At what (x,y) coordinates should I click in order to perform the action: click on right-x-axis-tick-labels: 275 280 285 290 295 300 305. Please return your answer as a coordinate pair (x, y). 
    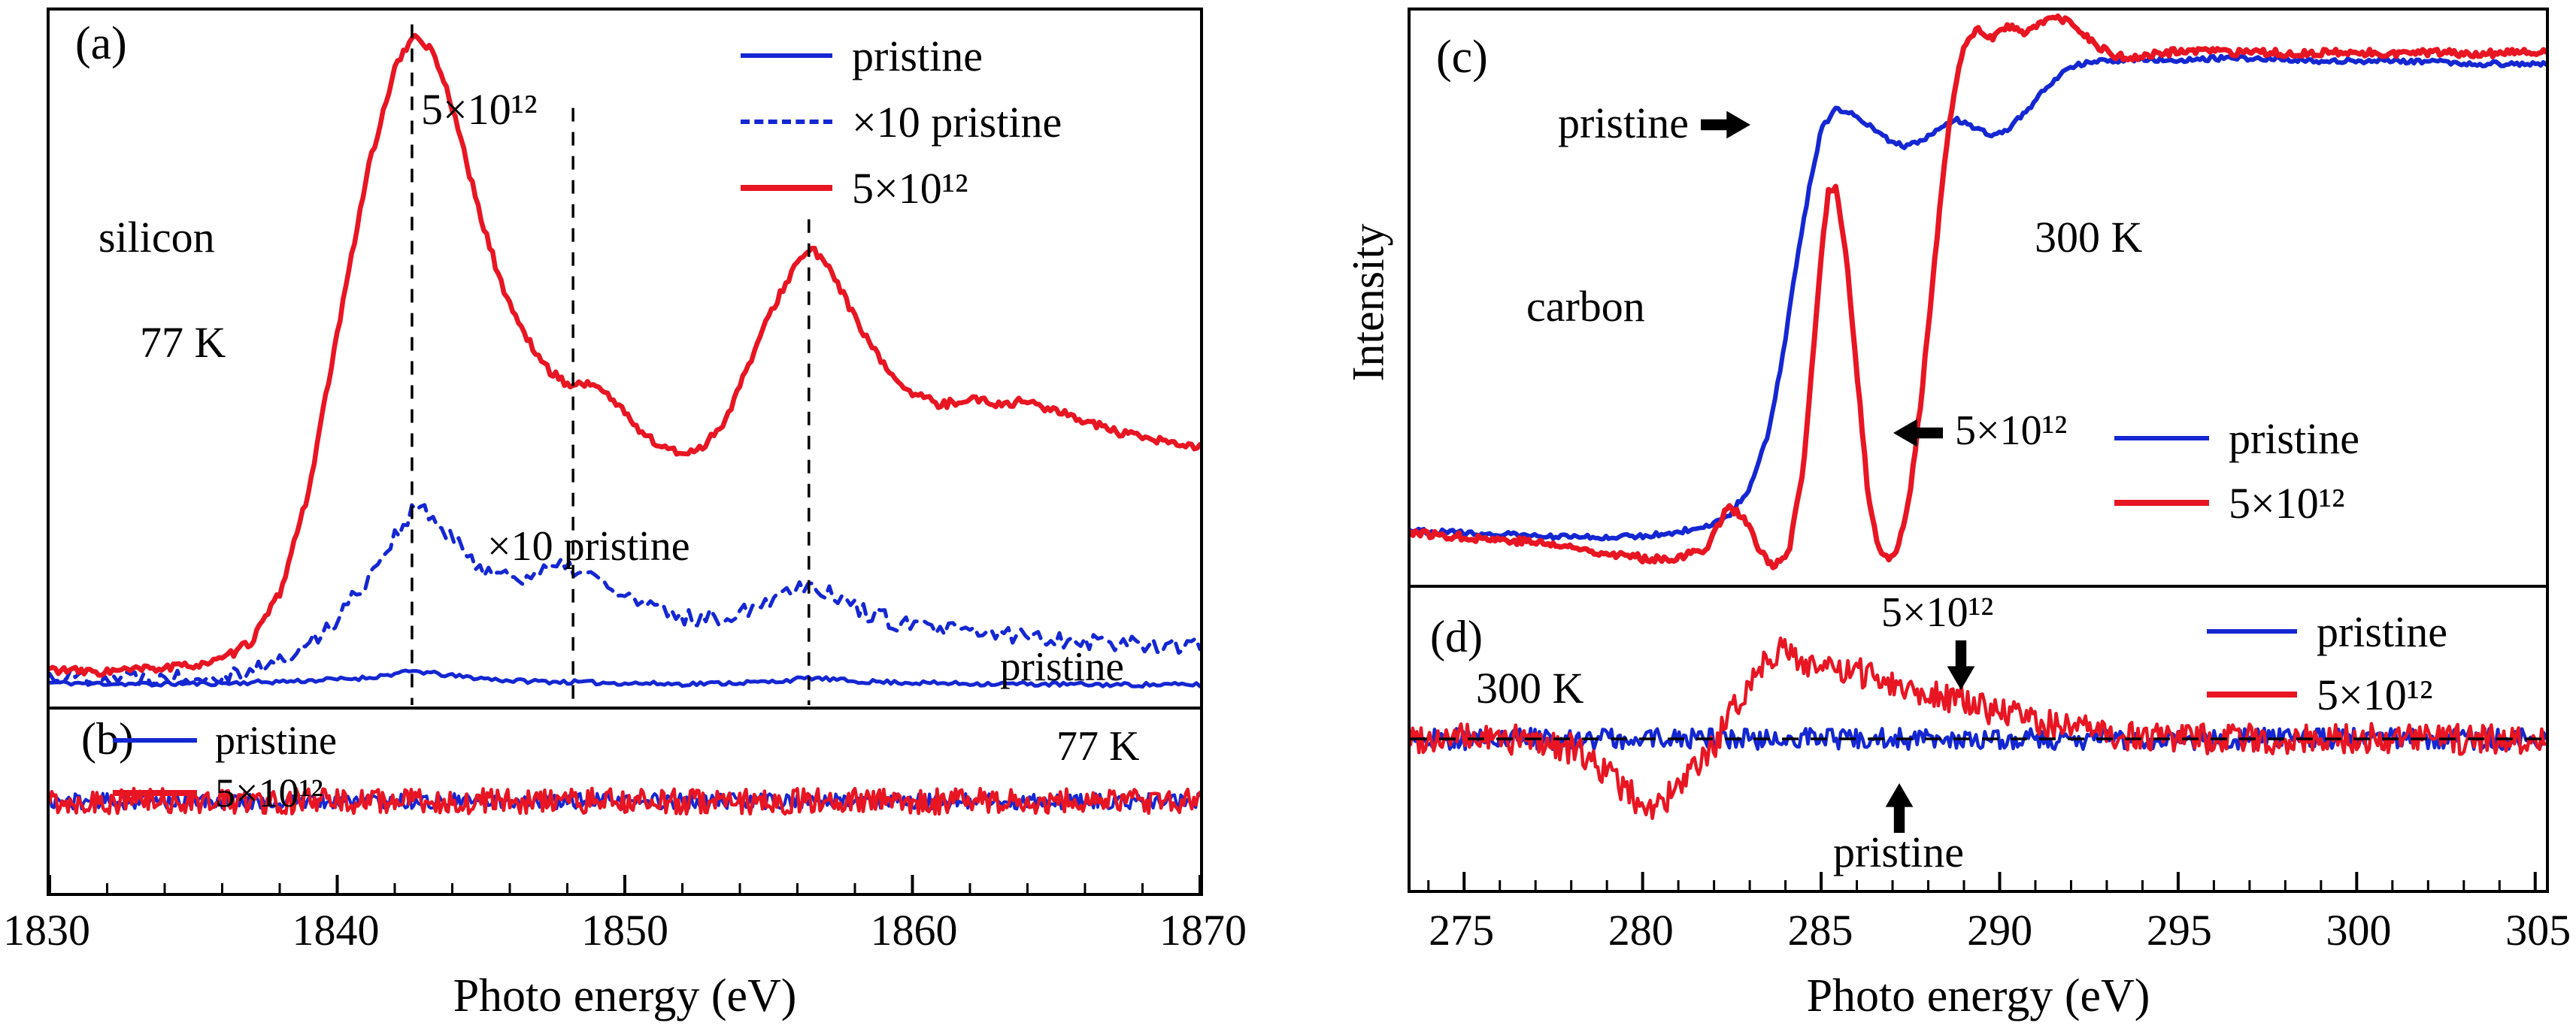
    Looking at the image, I should click on (1989, 933).